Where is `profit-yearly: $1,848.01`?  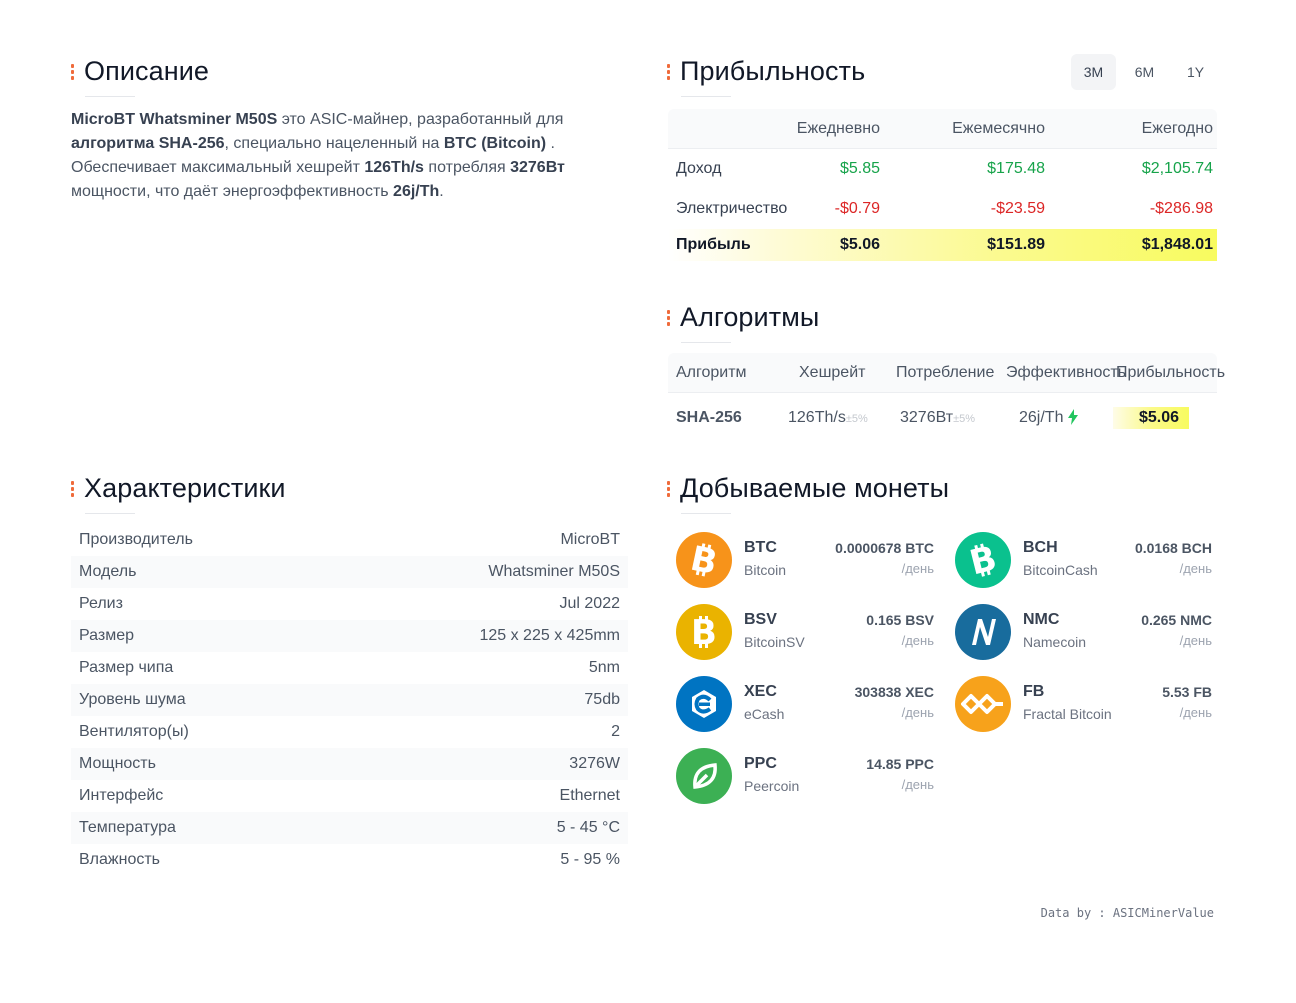
profit-yearly: $1,848.01 is located at coordinates (1177, 244).